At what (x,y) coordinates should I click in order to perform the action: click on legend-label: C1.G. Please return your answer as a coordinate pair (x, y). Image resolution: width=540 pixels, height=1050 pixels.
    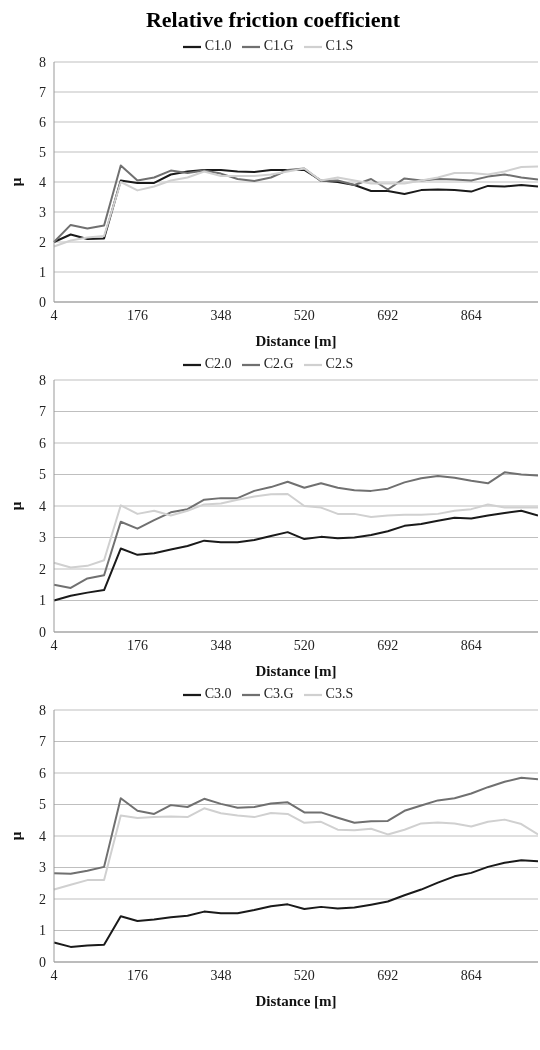
    Looking at the image, I should click on (278, 46).